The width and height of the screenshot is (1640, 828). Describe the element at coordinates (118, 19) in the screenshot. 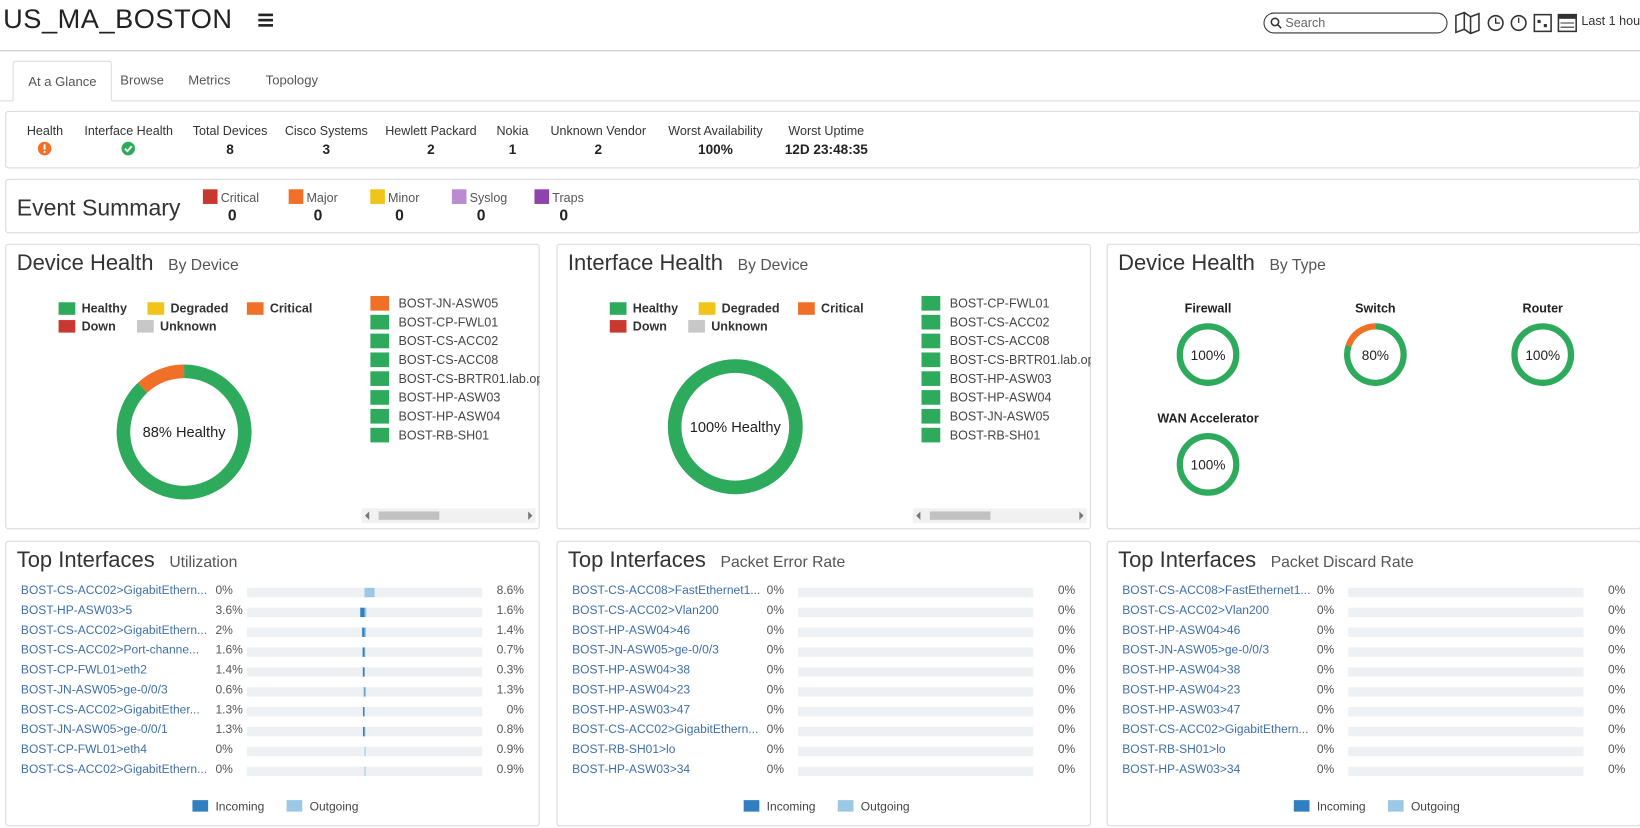

I see `page-title: US_MA_BOSTON` at that location.